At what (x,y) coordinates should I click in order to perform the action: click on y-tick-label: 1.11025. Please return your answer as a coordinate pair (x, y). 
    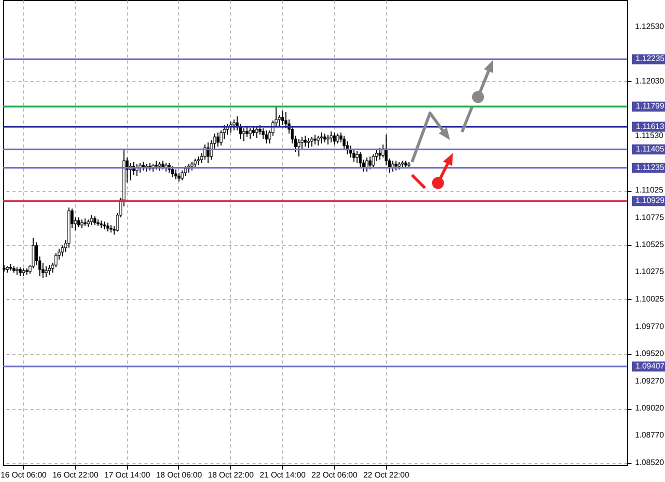
    Looking at the image, I should click on (649, 190).